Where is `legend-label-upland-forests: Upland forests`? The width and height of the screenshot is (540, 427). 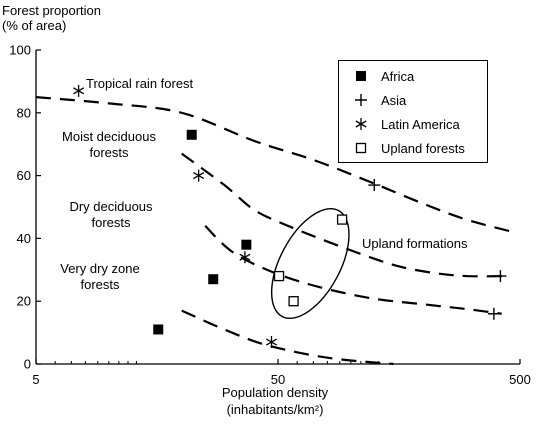 legend-label-upland-forests: Upland forests is located at coordinates (423, 148).